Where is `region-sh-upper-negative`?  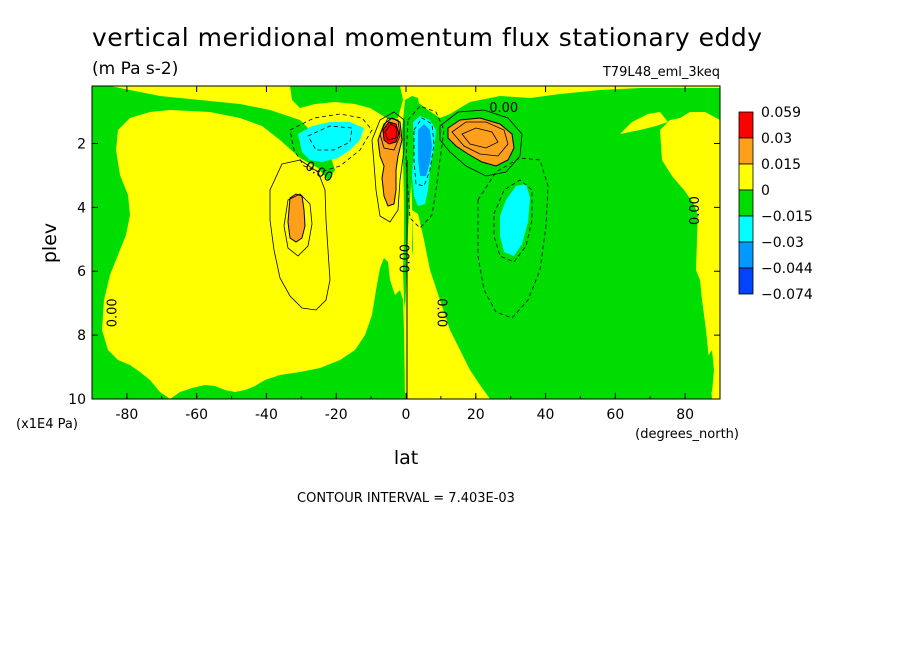
region-sh-upper-negative is located at coordinates (346, 103).